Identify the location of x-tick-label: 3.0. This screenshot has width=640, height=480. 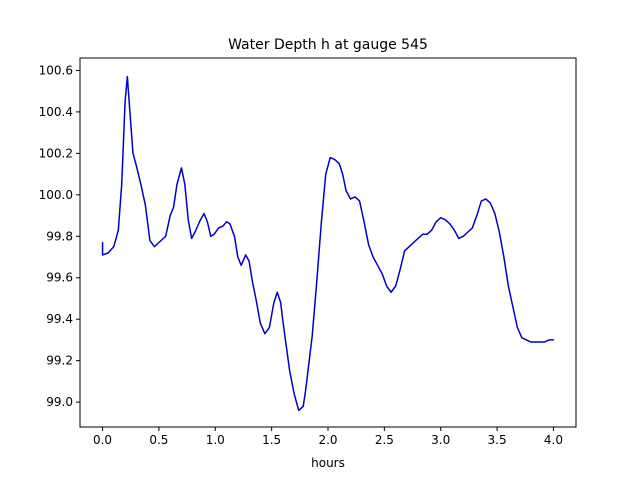
(440, 440).